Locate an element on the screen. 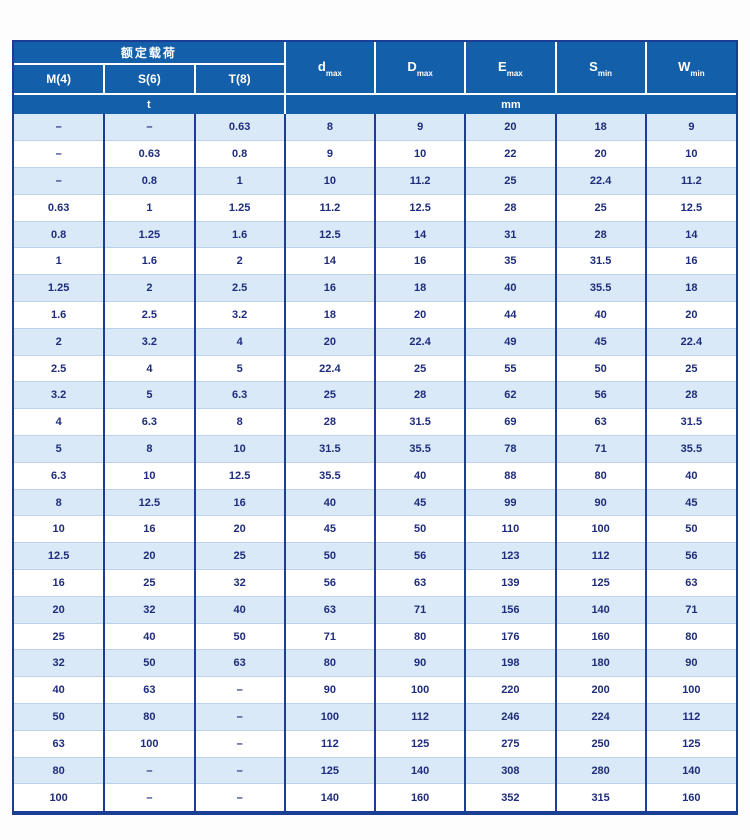 The width and height of the screenshot is (750, 840). col-header-base: W is located at coordinates (684, 66).